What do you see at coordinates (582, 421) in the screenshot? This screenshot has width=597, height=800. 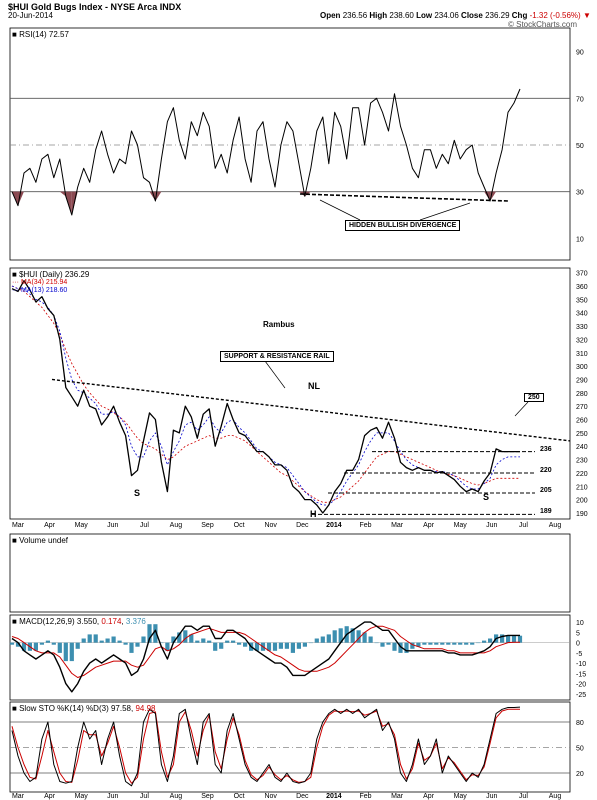 I see `price-tick-label: 260` at bounding box center [582, 421].